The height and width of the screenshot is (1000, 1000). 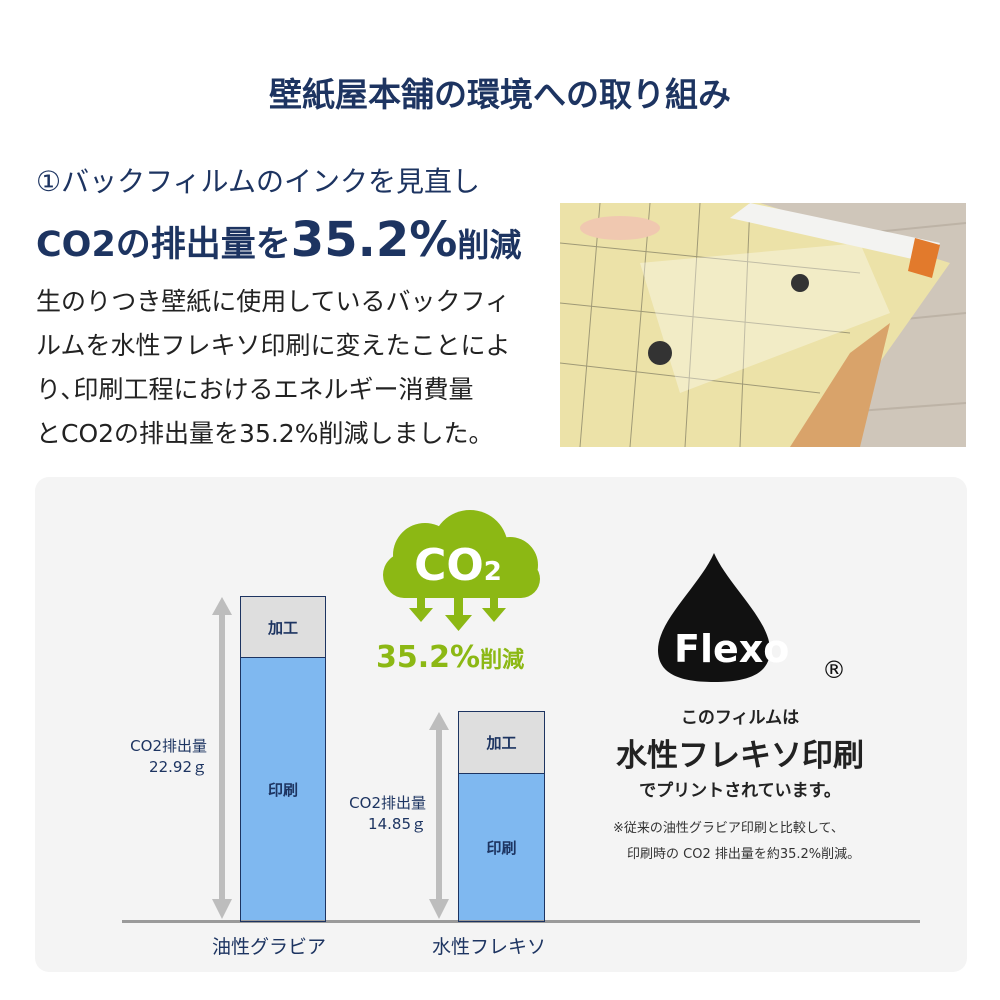 What do you see at coordinates (744, 854) in the screenshot?
I see `flexo-note2: 印刷時の CO2 排出量を約35.2%削減。` at bounding box center [744, 854].